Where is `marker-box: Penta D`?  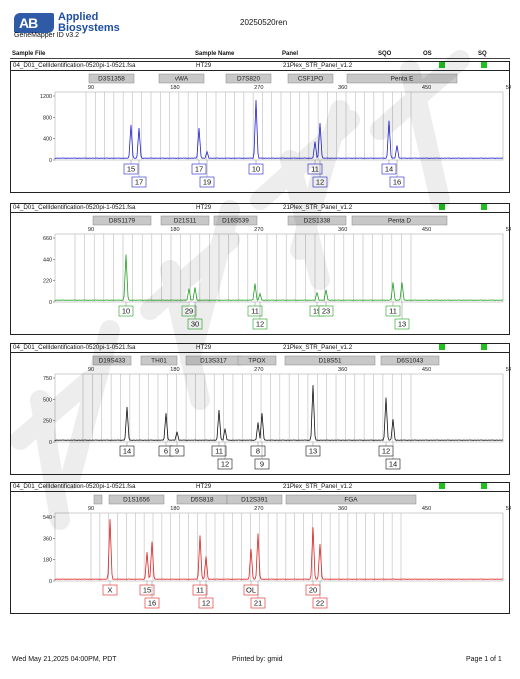 marker-box: Penta D is located at coordinates (399, 220).